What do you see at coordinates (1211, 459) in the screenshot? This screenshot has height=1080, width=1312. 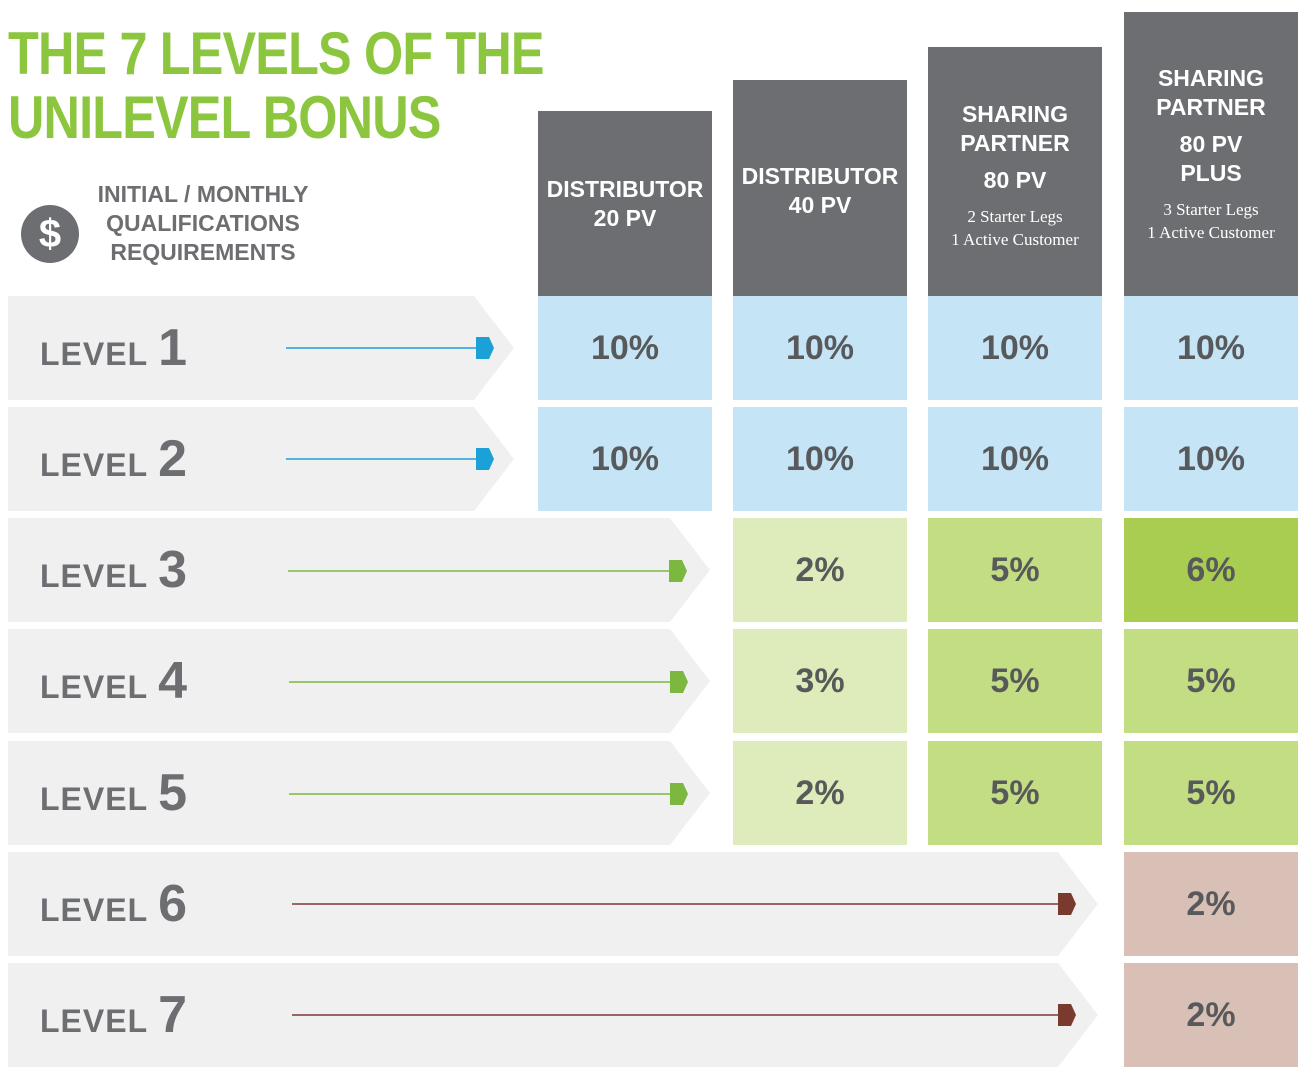 I see `level-2-sharing-partner-plus-value: 10%` at bounding box center [1211, 459].